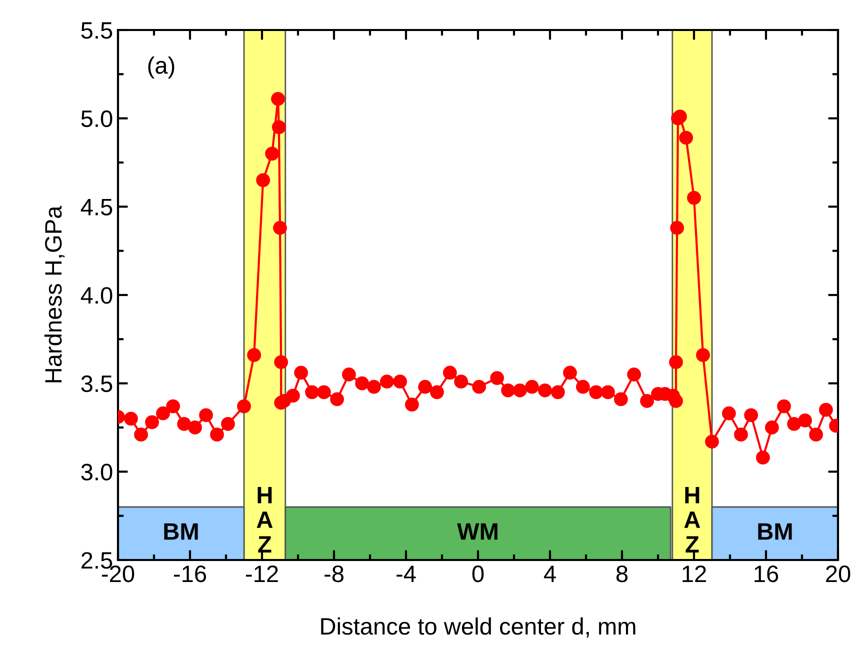  Describe the element at coordinates (334, 573) in the screenshot. I see `x-tick-label: -8` at that location.